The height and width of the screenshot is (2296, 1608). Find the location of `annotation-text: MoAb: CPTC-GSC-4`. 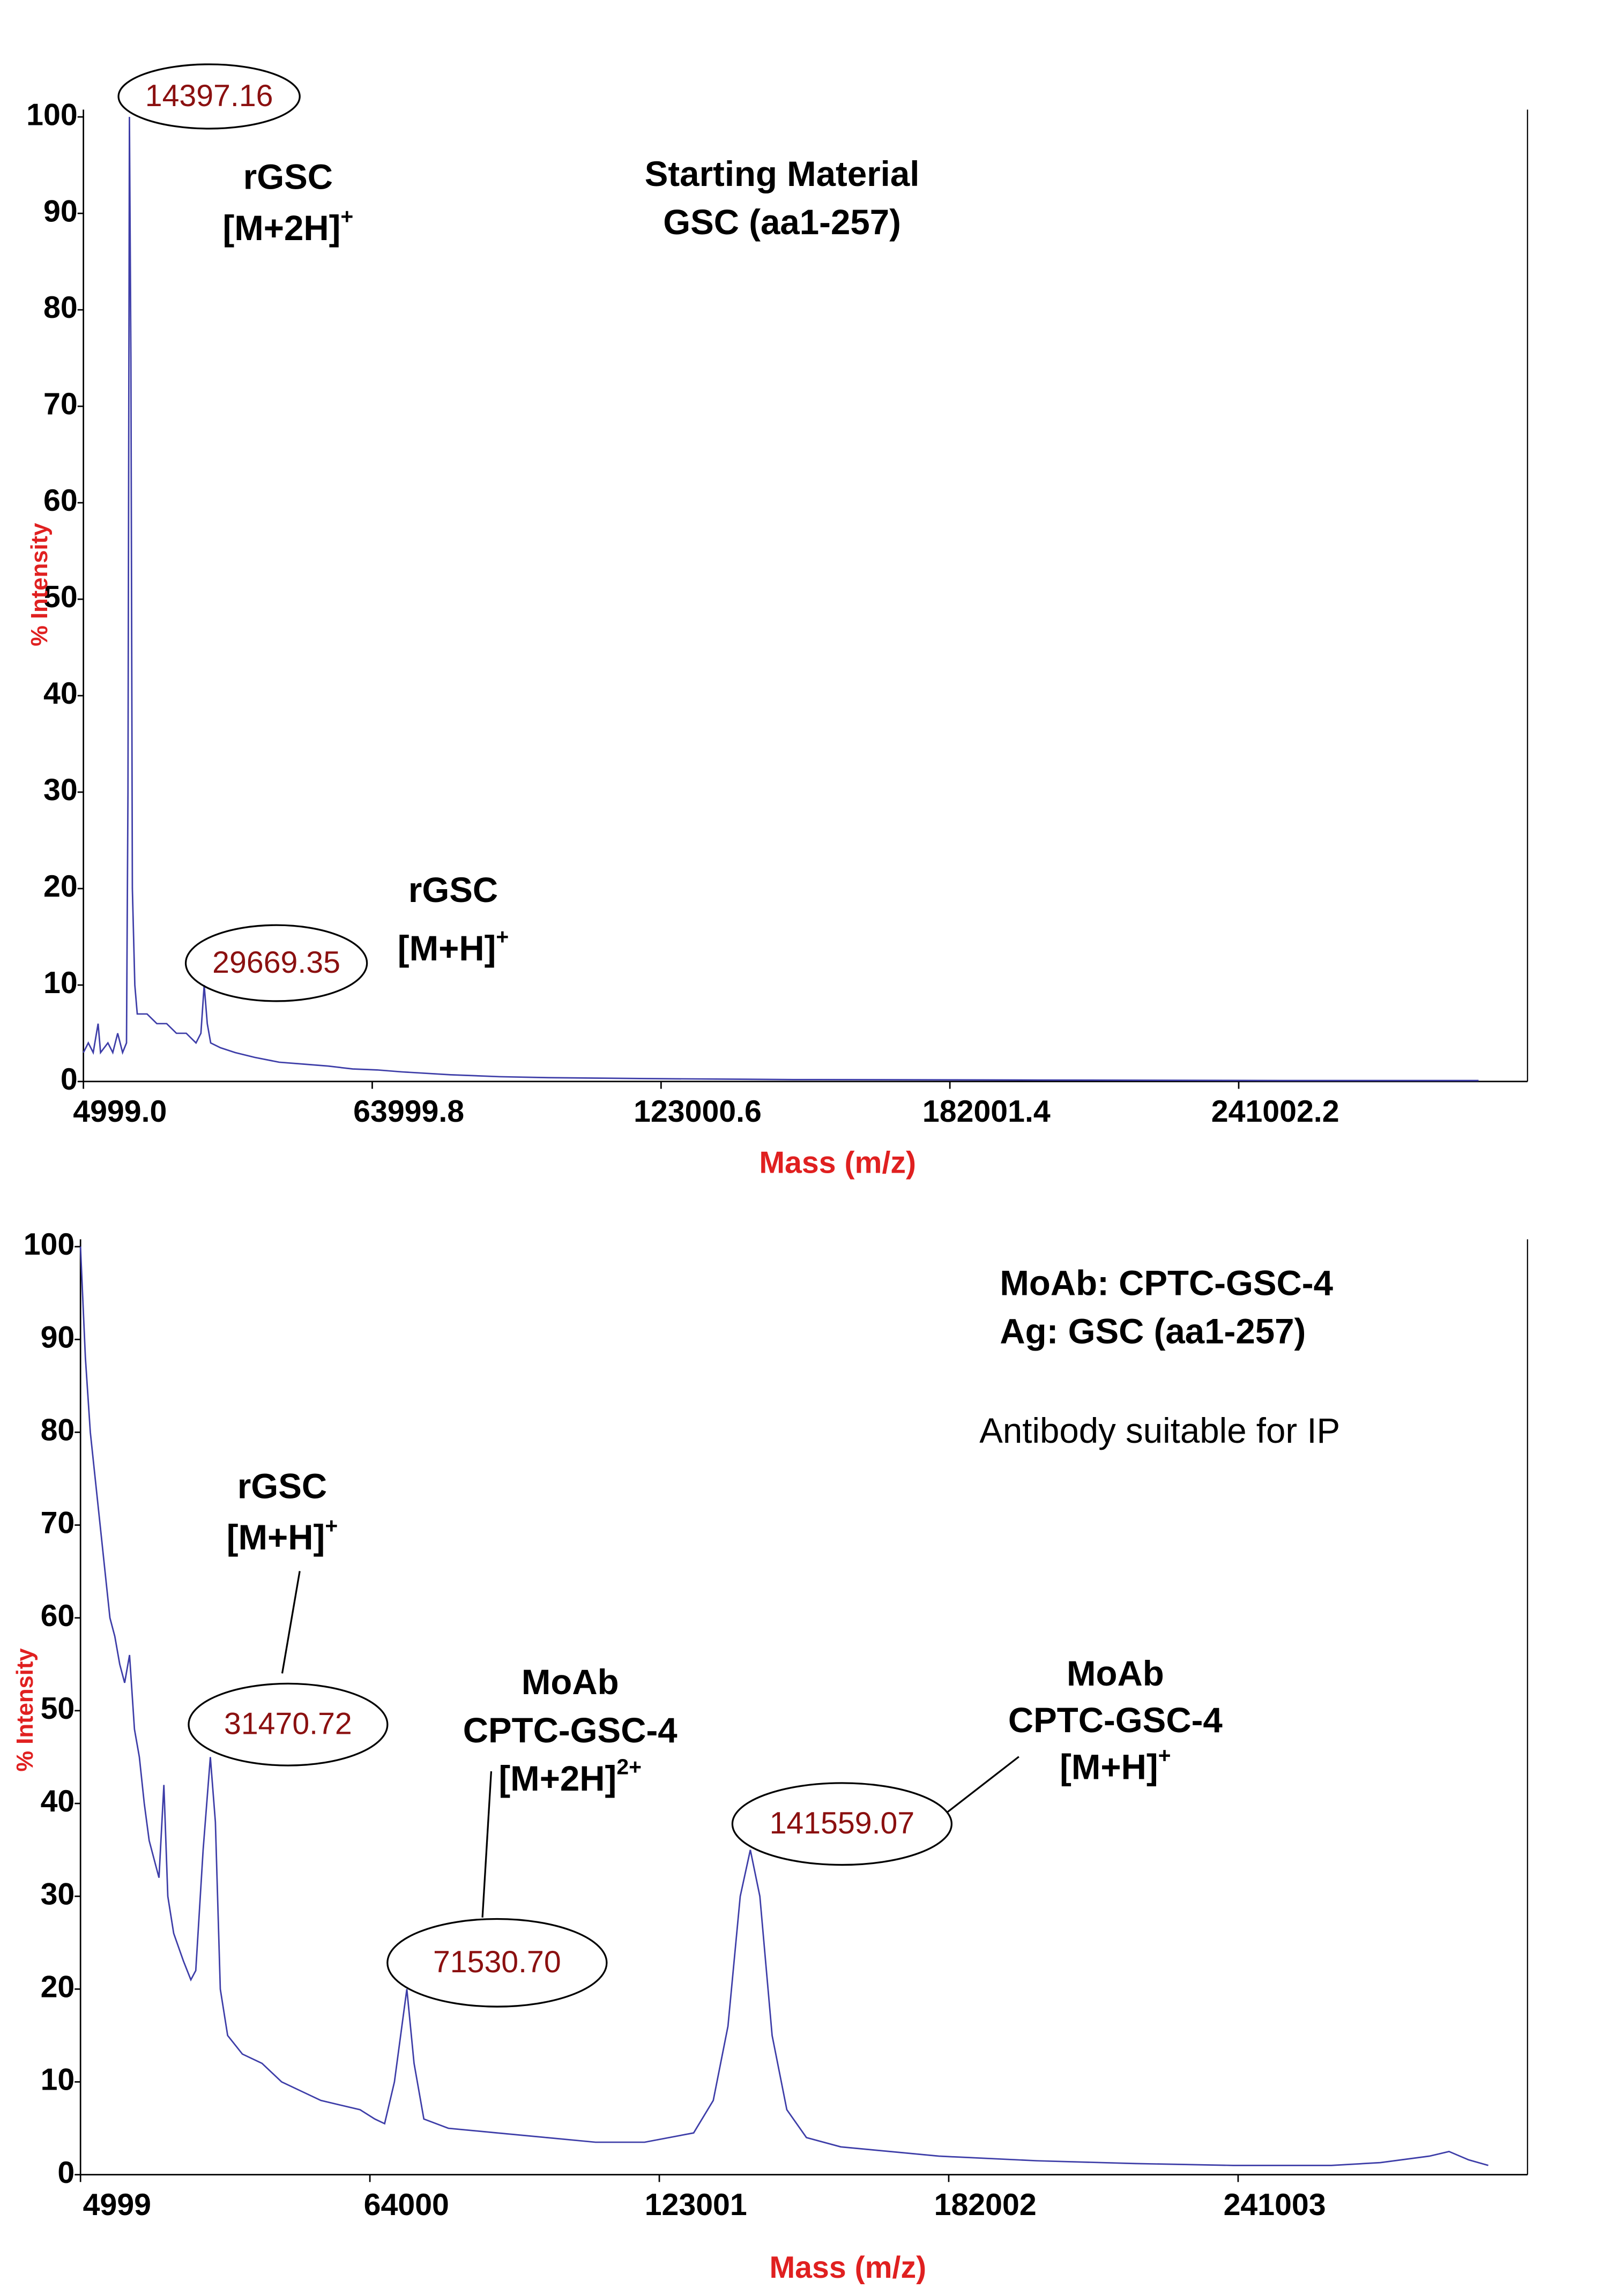

annotation-text: MoAb: CPTC-GSC-4 is located at coordinates (1167, 1283).